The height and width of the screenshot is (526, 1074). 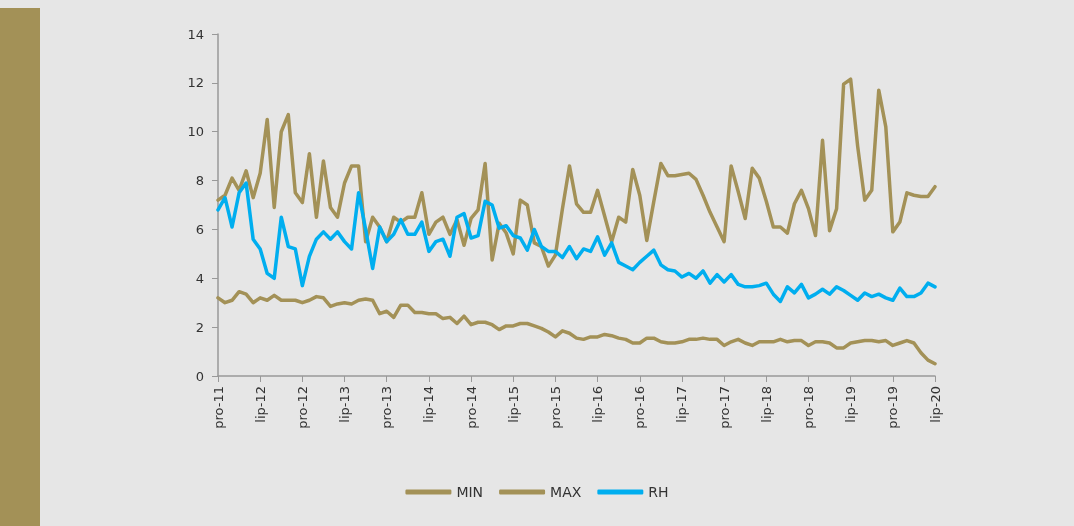 What do you see at coordinates (640, 407) in the screenshot?
I see `x-tick-label: pro-16` at bounding box center [640, 407].